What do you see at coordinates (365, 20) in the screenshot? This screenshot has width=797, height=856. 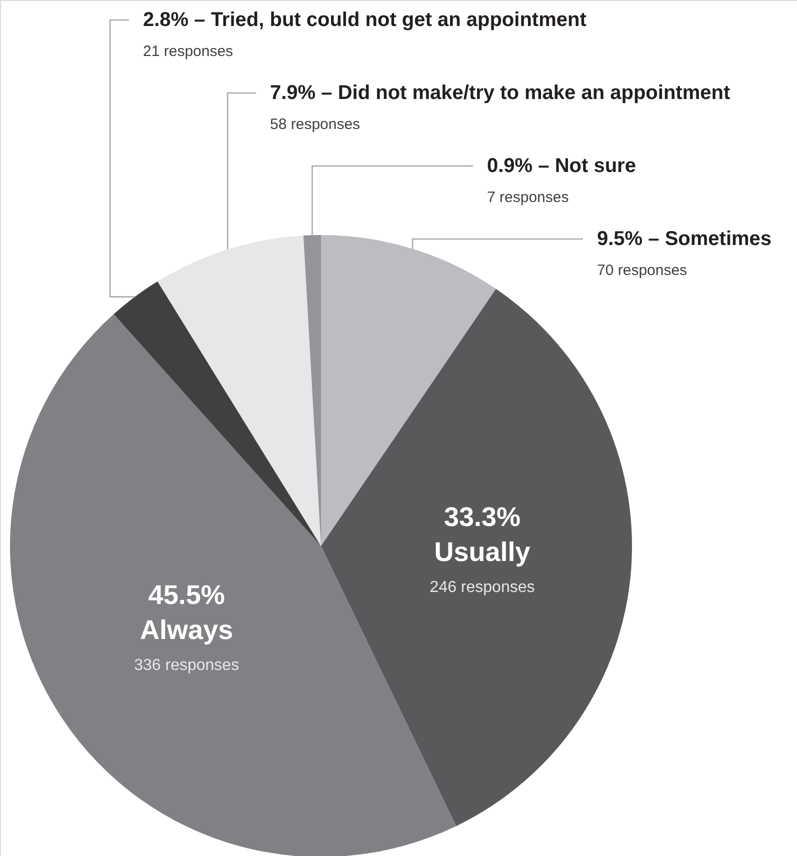 I see `slice-label: 2.8% – Tried, but could not get an appointment` at bounding box center [365, 20].